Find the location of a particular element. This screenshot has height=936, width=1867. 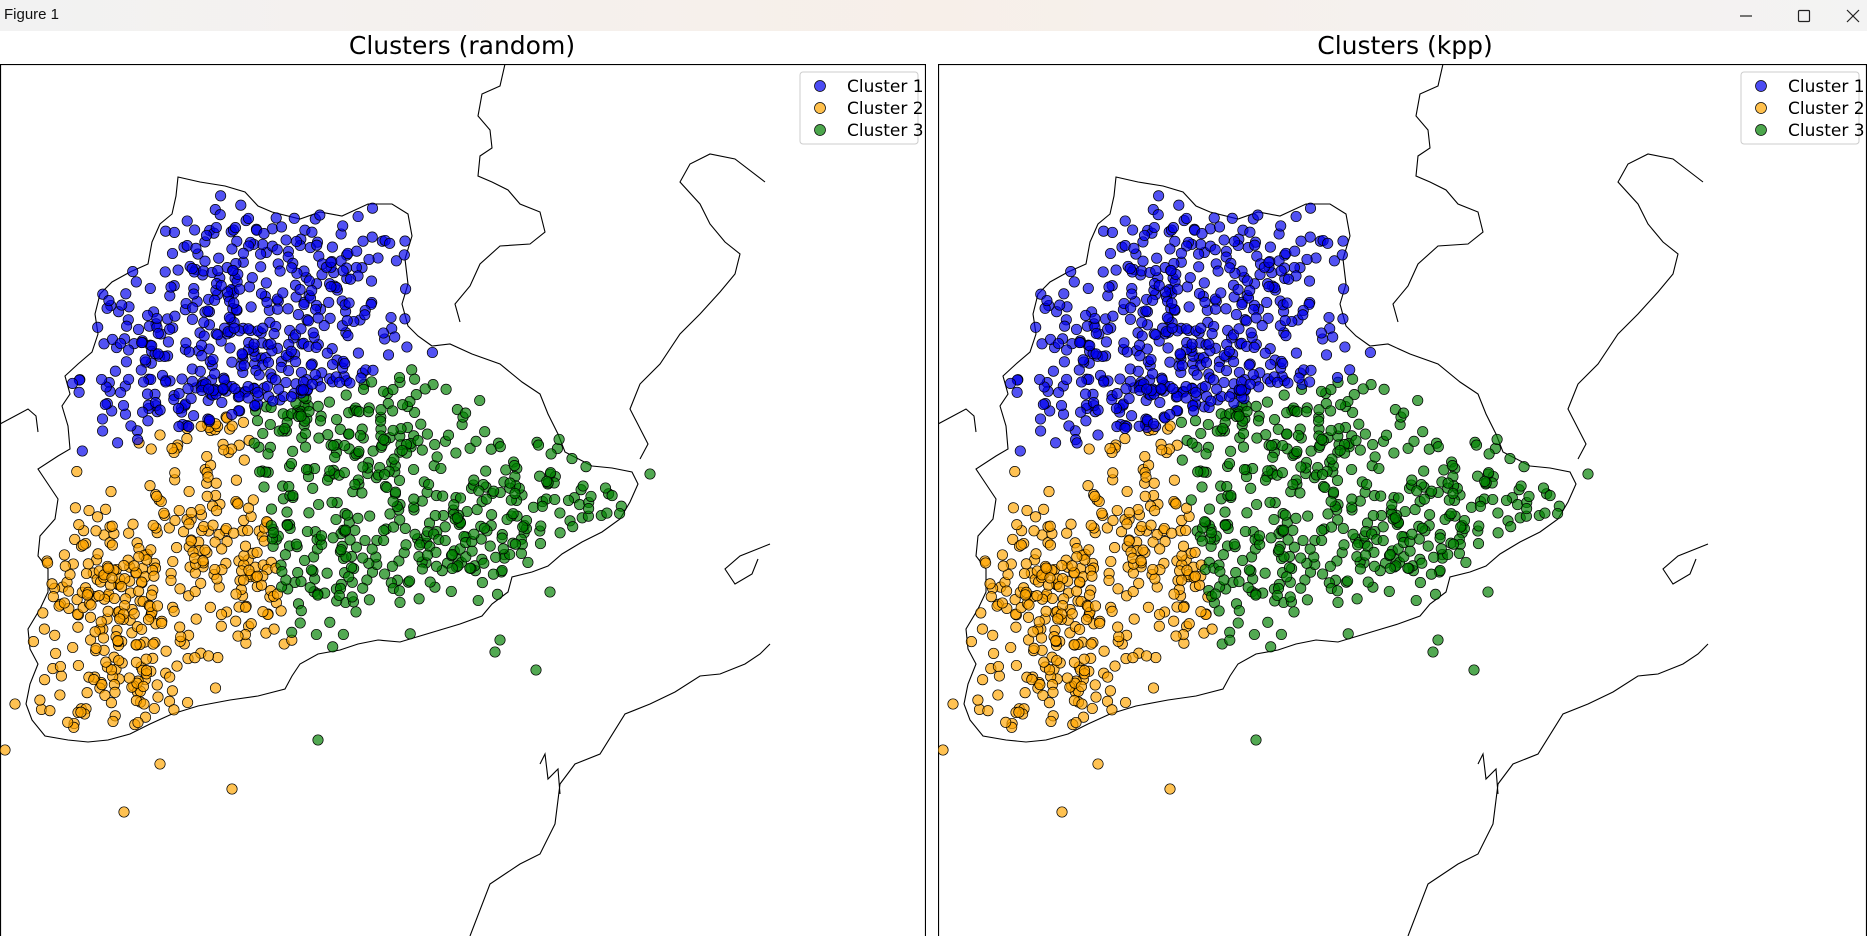

maximize-button is located at coordinates (1804, 15).